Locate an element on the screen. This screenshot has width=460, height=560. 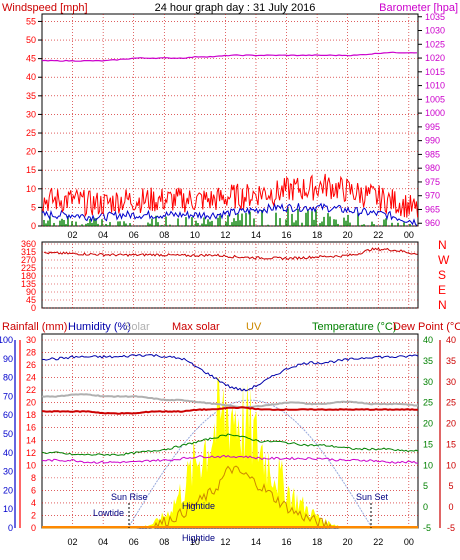
wind-x-tick-label: 12 is located at coordinates (225, 235).